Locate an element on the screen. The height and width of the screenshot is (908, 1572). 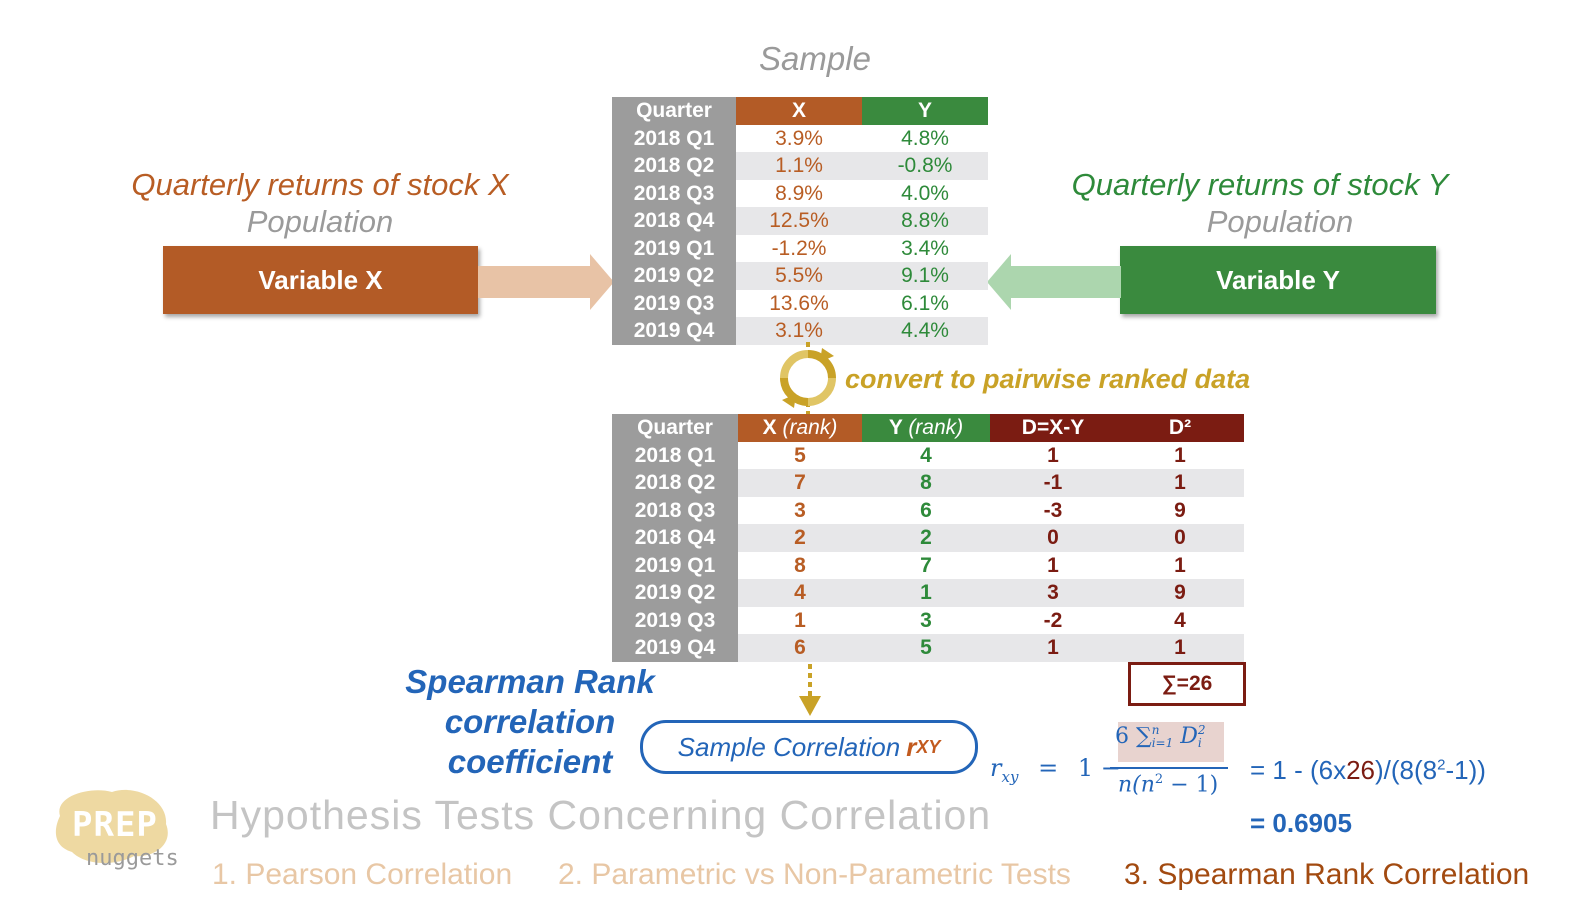
sum-label: ∑=26 is located at coordinates (1187, 683).